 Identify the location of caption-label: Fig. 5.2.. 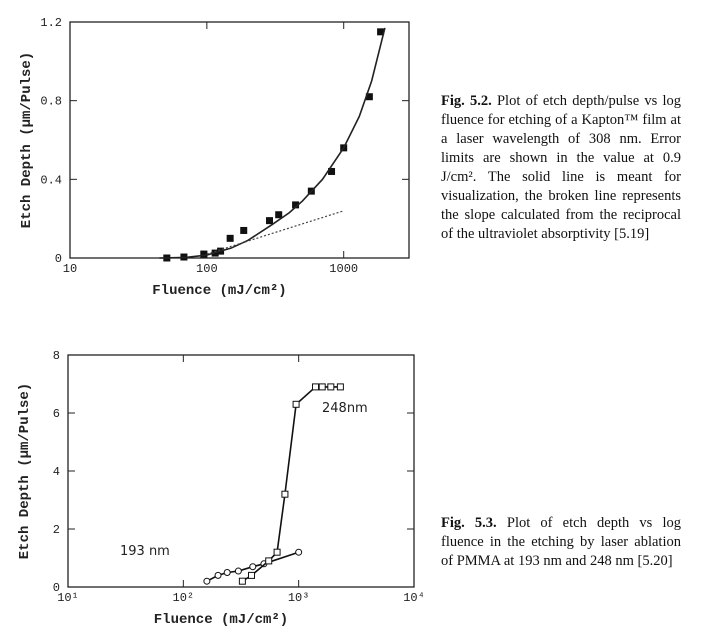
(466, 101).